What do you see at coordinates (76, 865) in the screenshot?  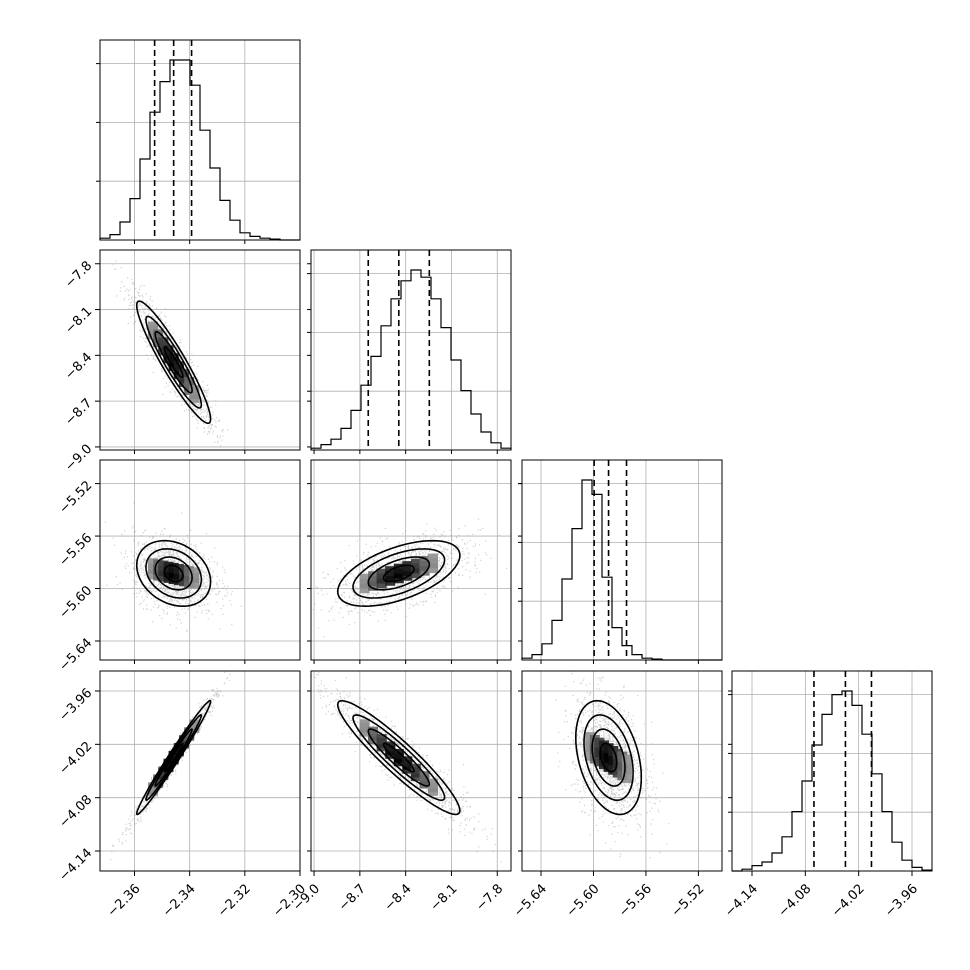 I see `y-tick-label: −4.14` at bounding box center [76, 865].